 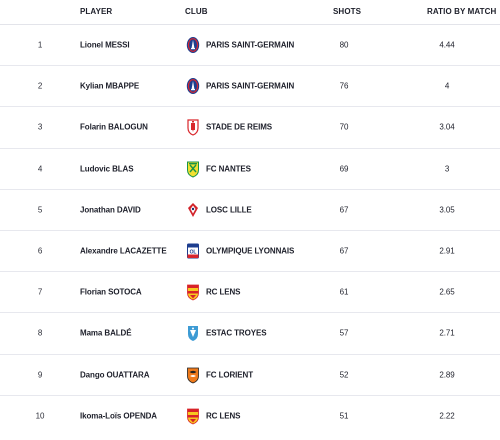 I want to click on shots-value: 51, so click(x=344, y=416).